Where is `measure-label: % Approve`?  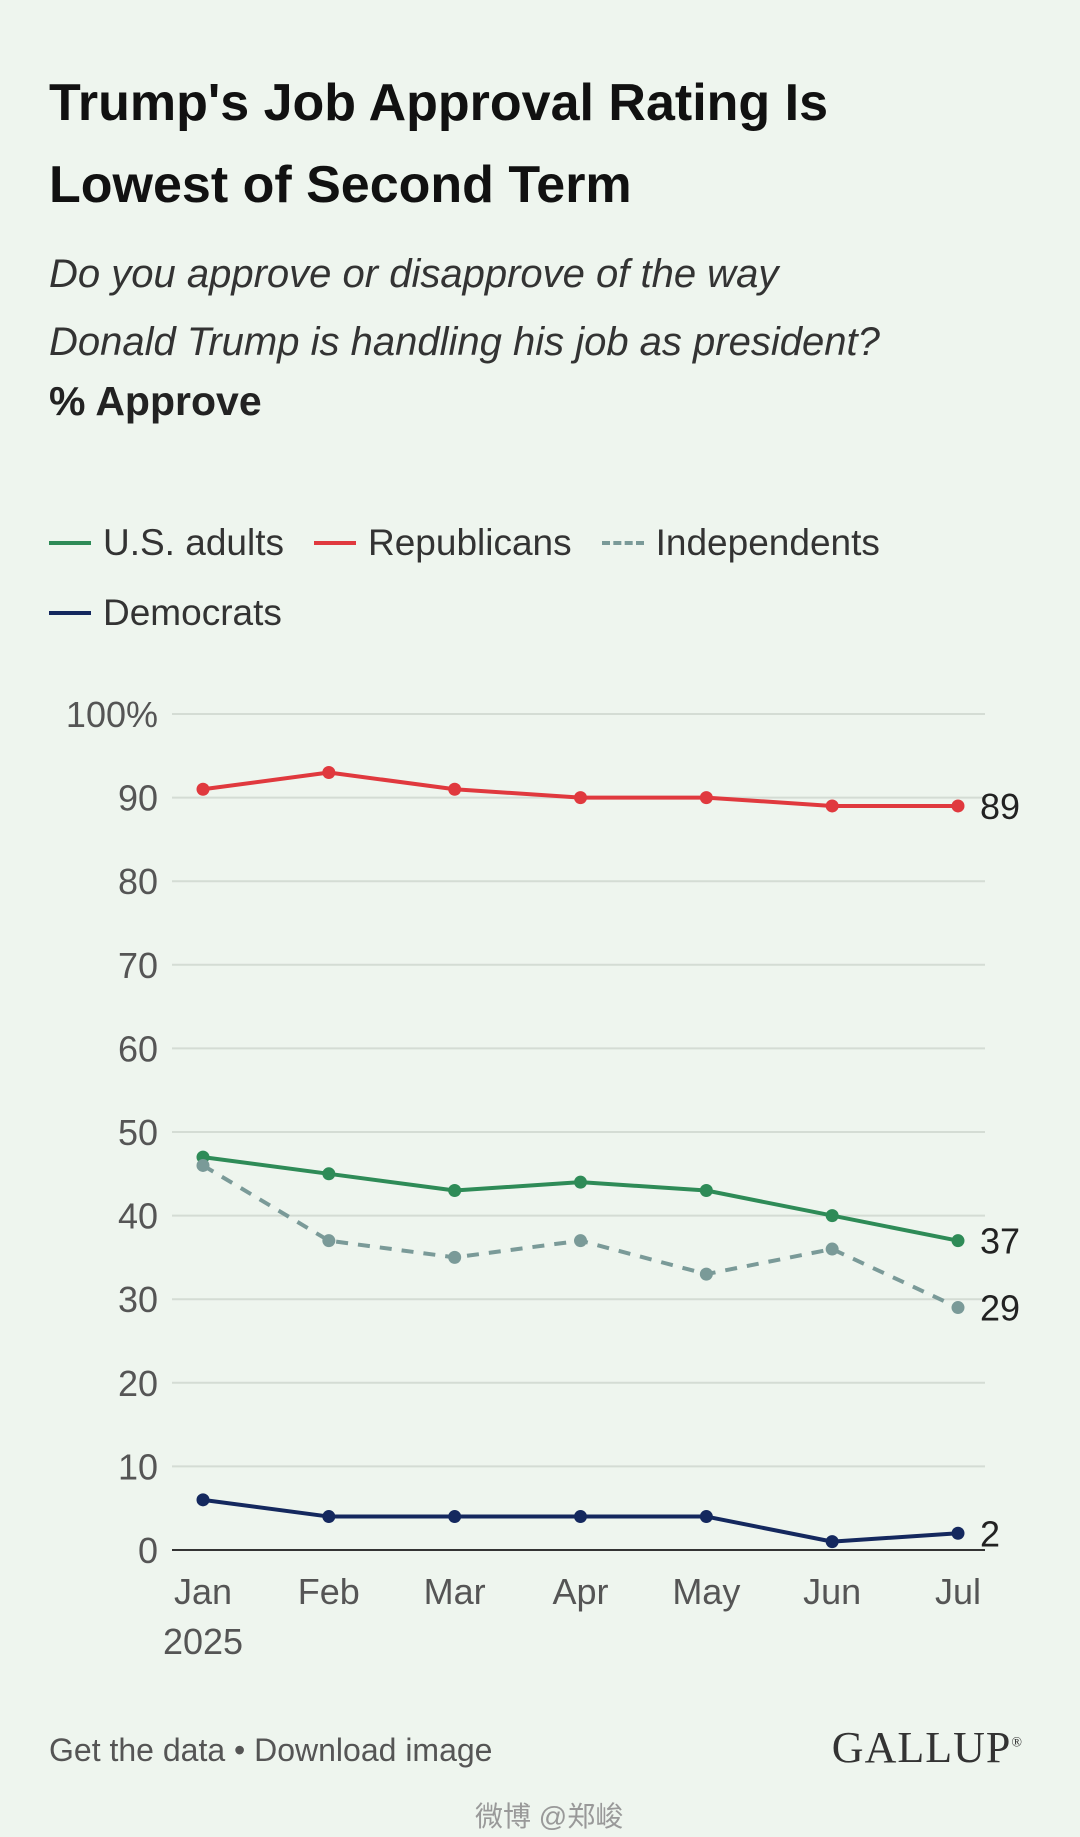 measure-label: % Approve is located at coordinates (155, 401).